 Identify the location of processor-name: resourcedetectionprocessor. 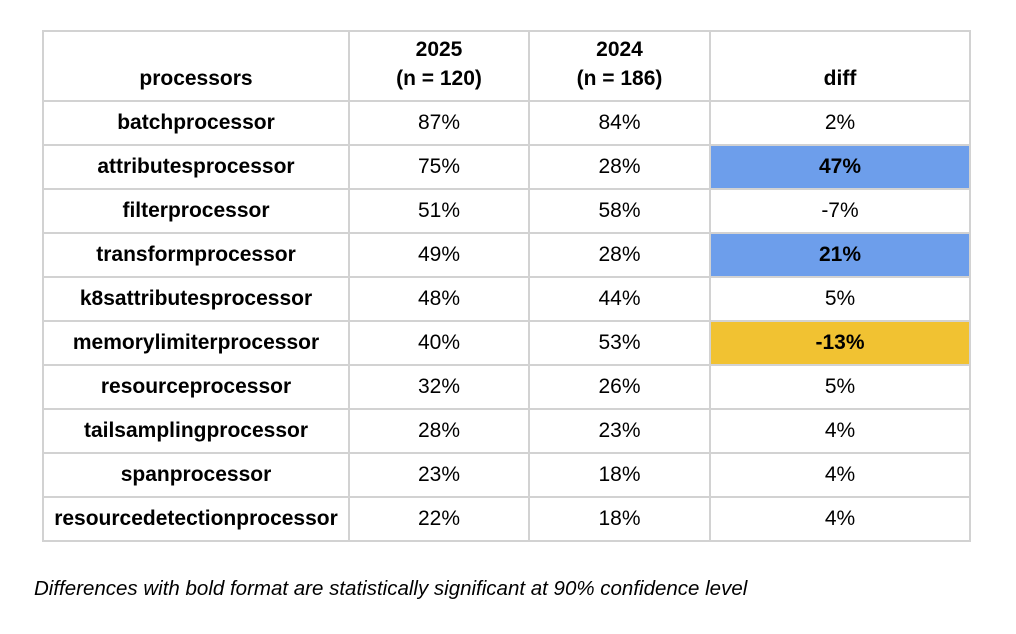
(196, 519).